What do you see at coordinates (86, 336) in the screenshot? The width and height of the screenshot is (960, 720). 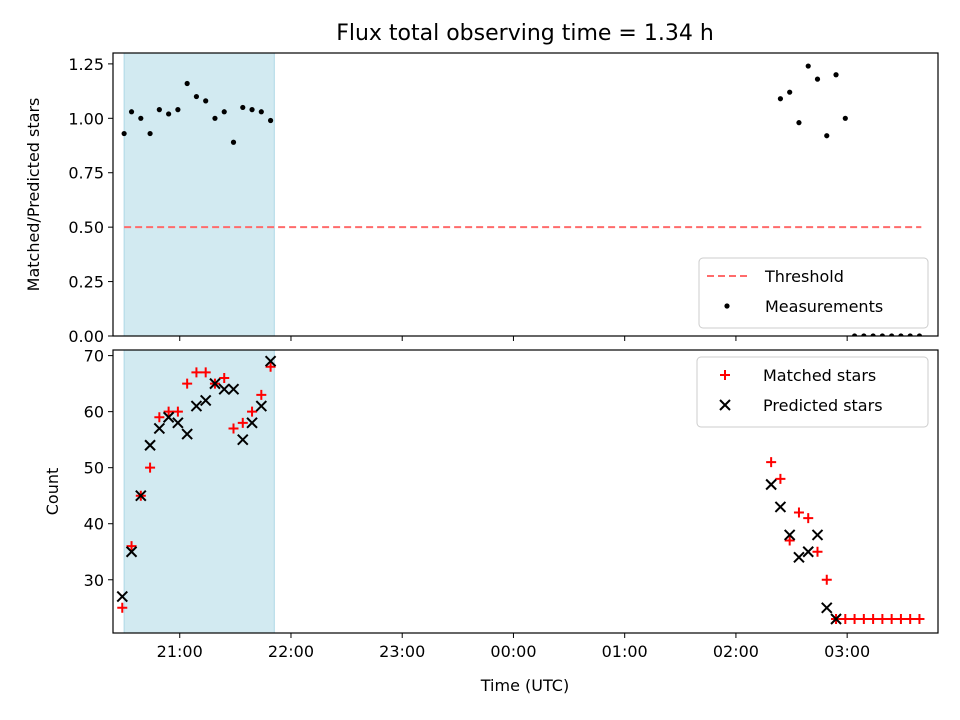 I see `y-tick-label: 0.00` at bounding box center [86, 336].